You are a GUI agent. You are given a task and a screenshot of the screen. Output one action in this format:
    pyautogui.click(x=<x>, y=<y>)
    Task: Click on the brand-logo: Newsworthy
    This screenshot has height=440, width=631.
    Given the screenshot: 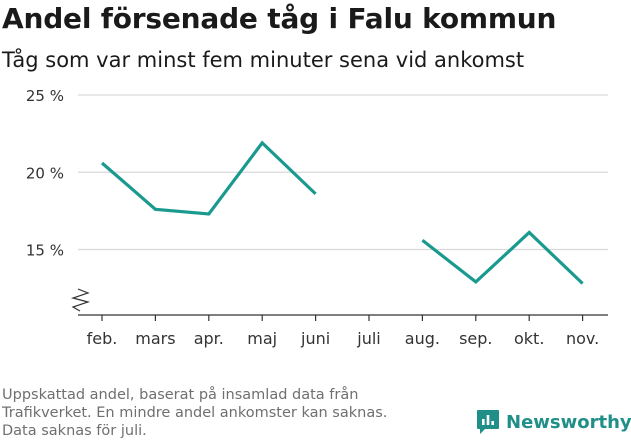 What is the action you would take?
    pyautogui.click(x=553, y=422)
    